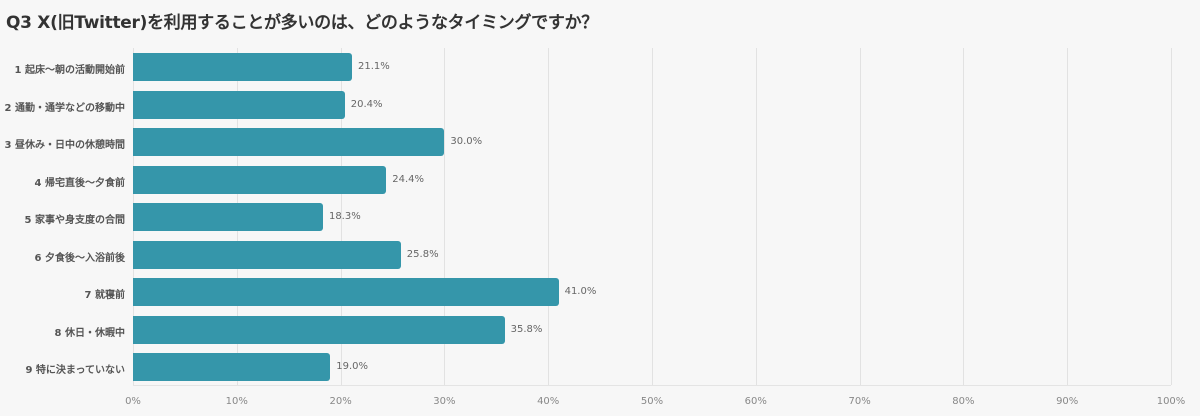 This screenshot has height=416, width=1200. I want to click on category-label: 7 就寝前, so click(104, 295).